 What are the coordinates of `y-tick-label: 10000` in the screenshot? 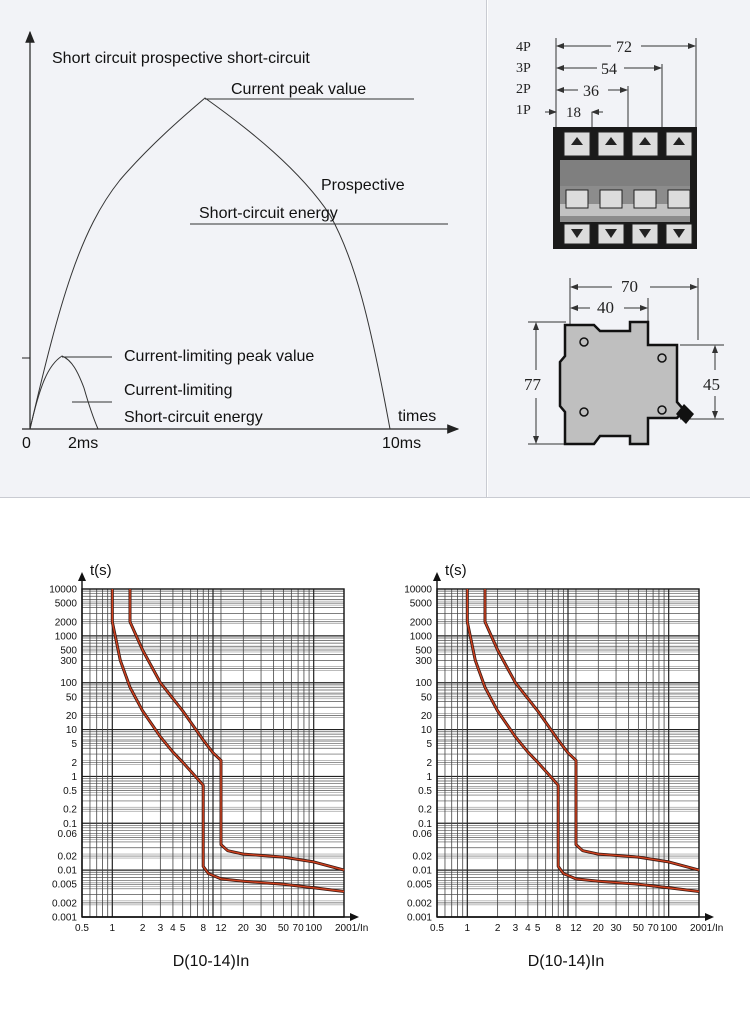 It's located at (418, 590).